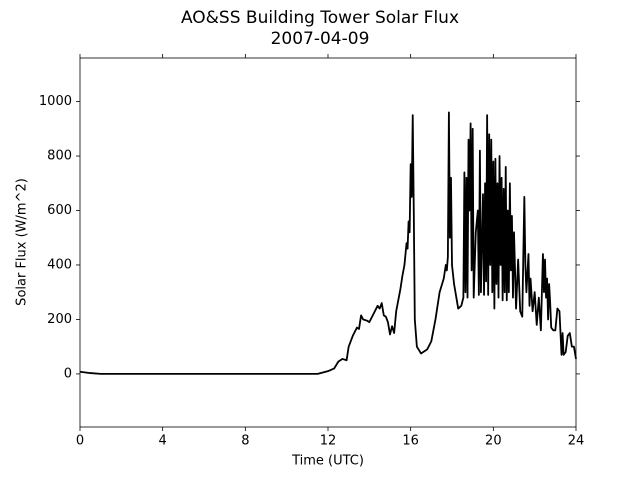  I want to click on y-tick-label: 400, so click(59, 264).